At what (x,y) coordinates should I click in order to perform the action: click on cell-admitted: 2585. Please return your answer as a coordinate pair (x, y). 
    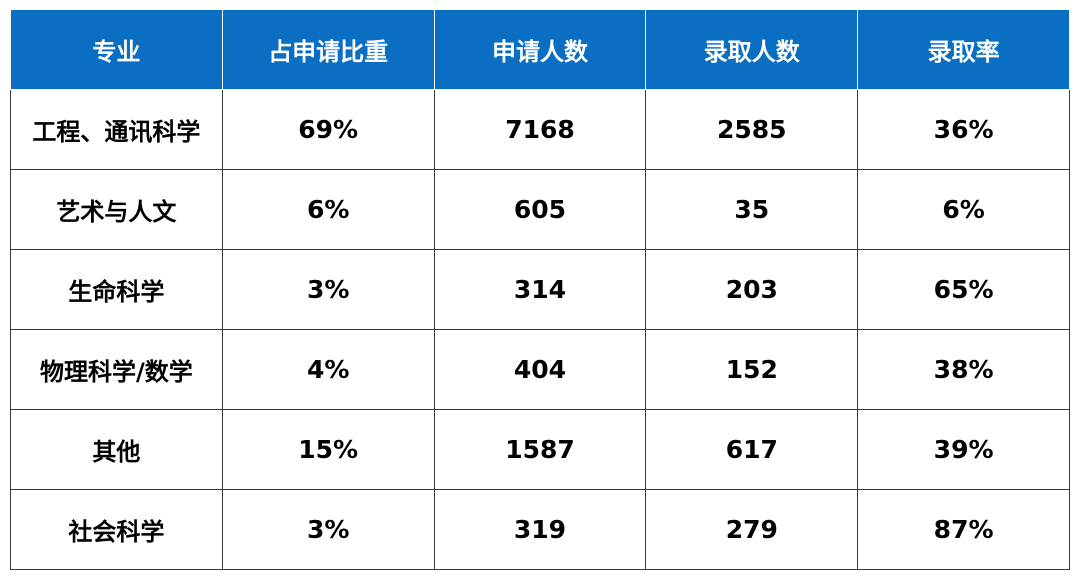
    Looking at the image, I should click on (752, 129).